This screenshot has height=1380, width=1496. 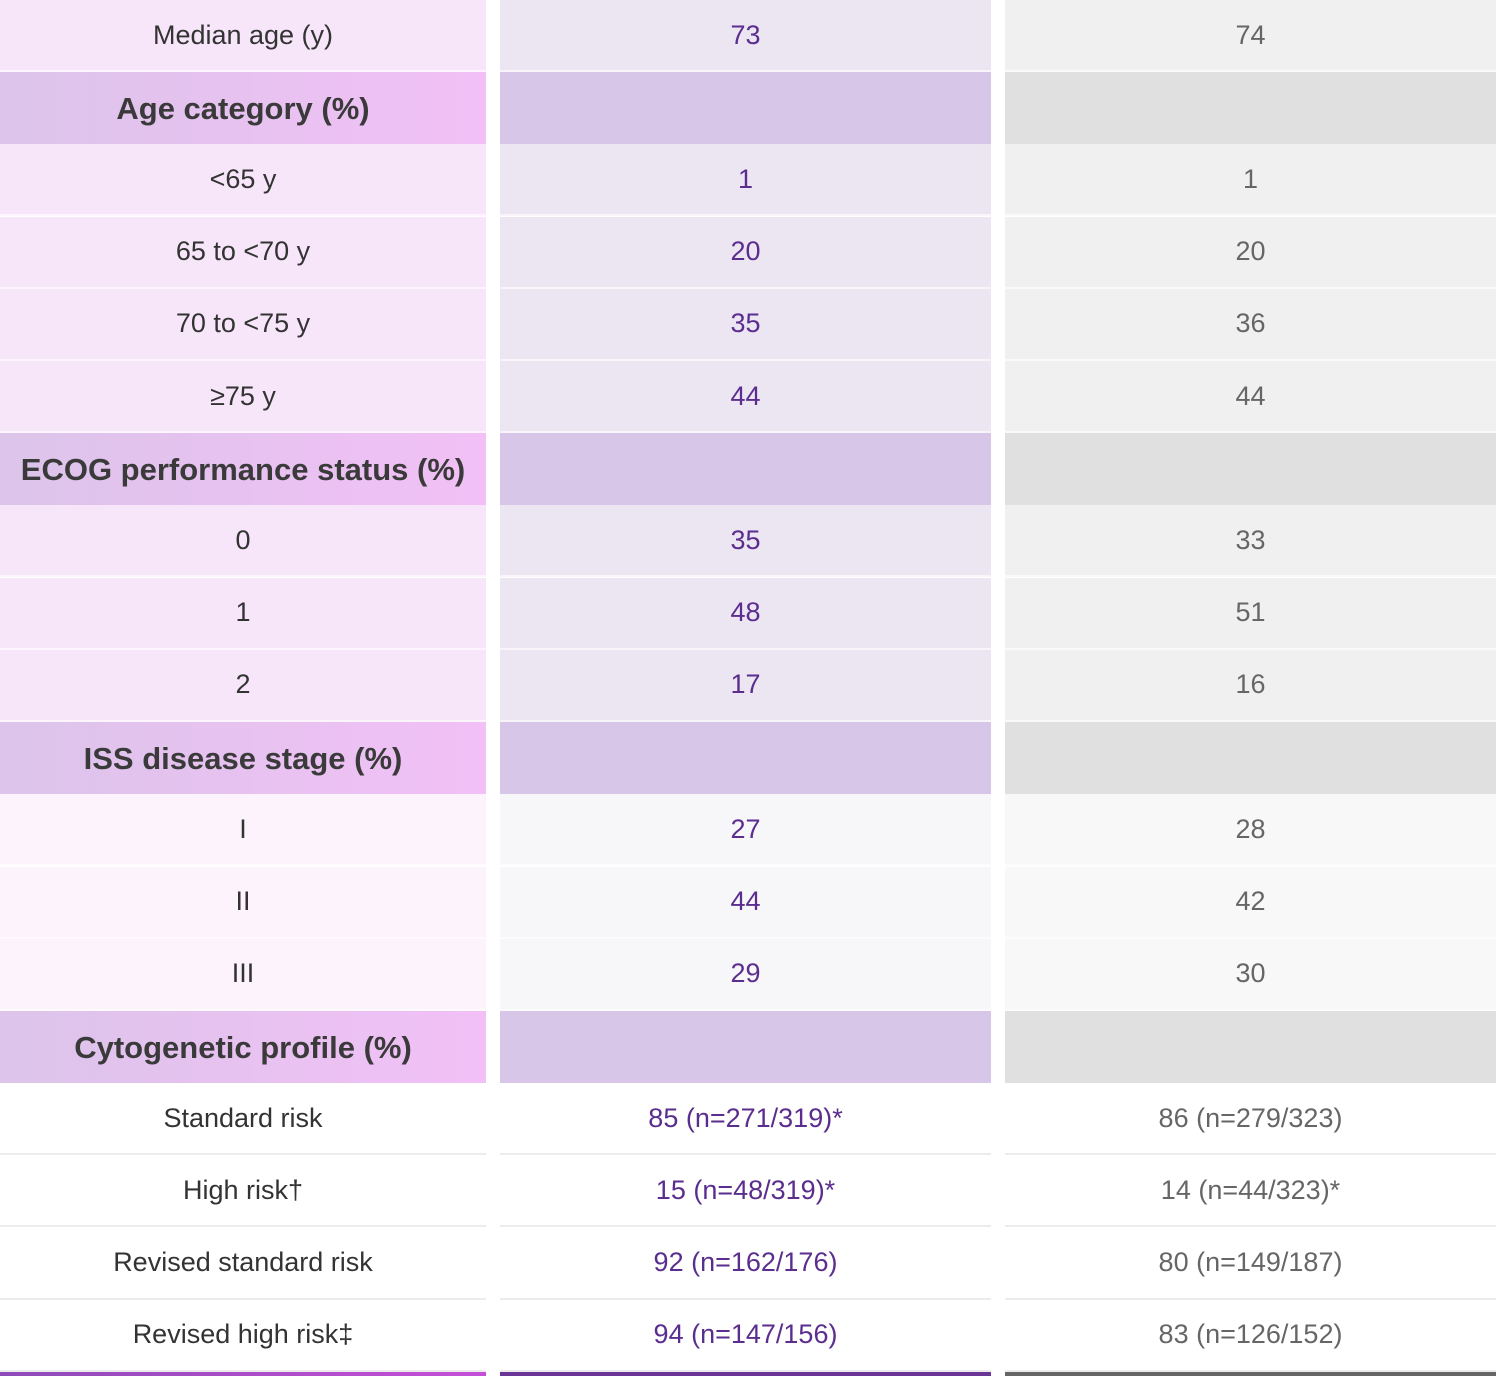 I want to click on table-row: 0 35 33, so click(x=748, y=541).